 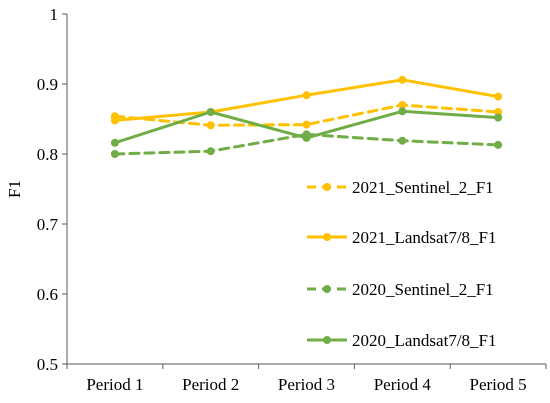 What do you see at coordinates (423, 289) in the screenshot?
I see `legend-label: 2020_Sentinel_2_F1` at bounding box center [423, 289].